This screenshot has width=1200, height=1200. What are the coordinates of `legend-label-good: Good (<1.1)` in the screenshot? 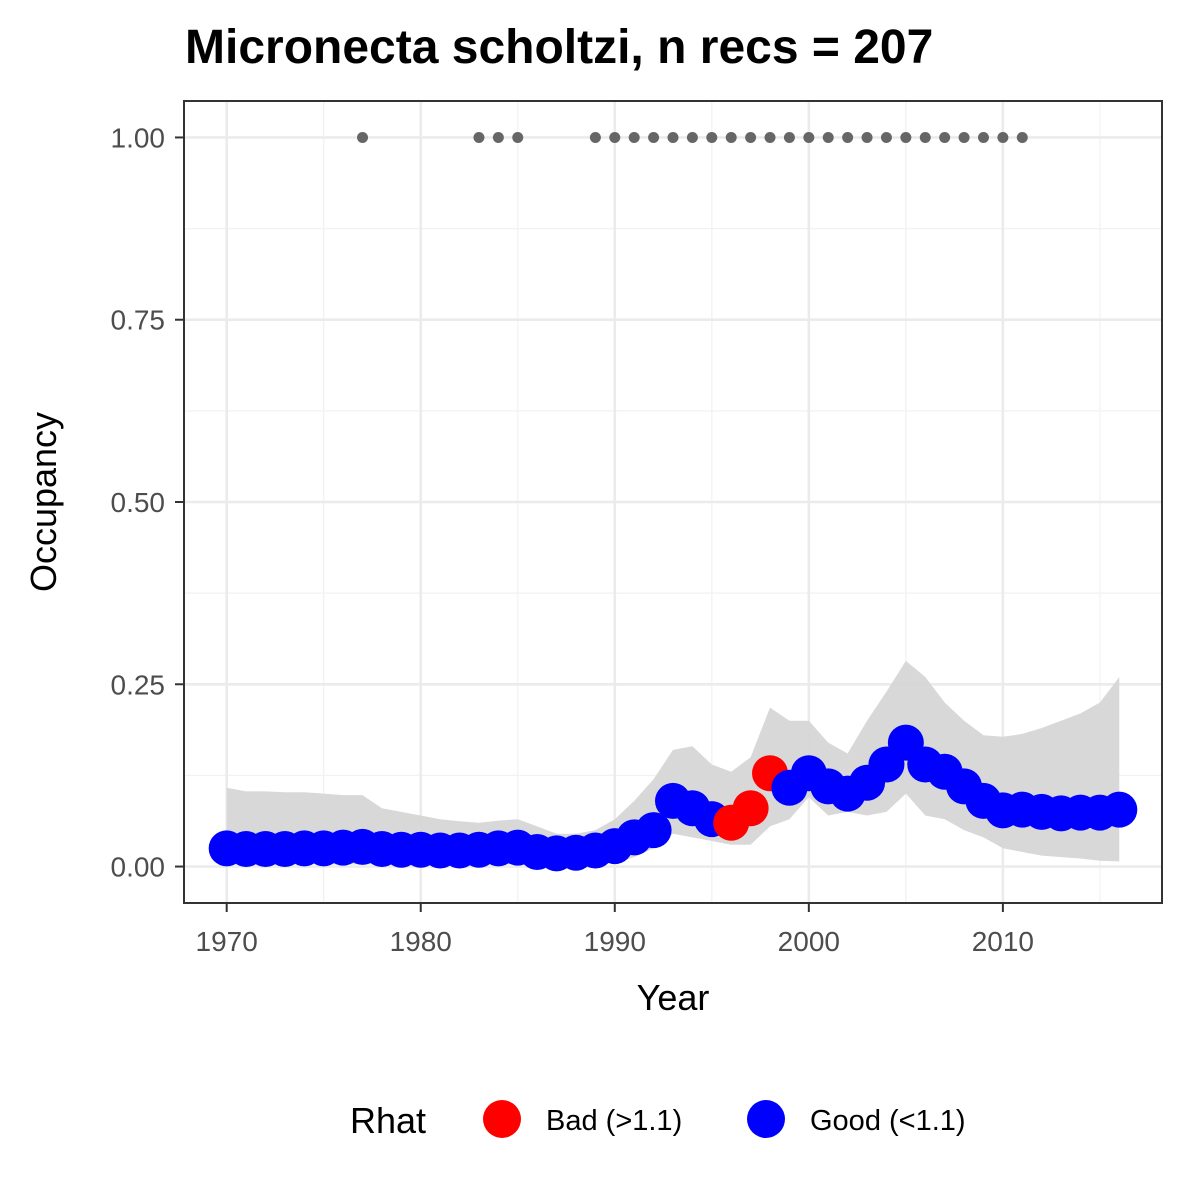 It's located at (888, 1121).